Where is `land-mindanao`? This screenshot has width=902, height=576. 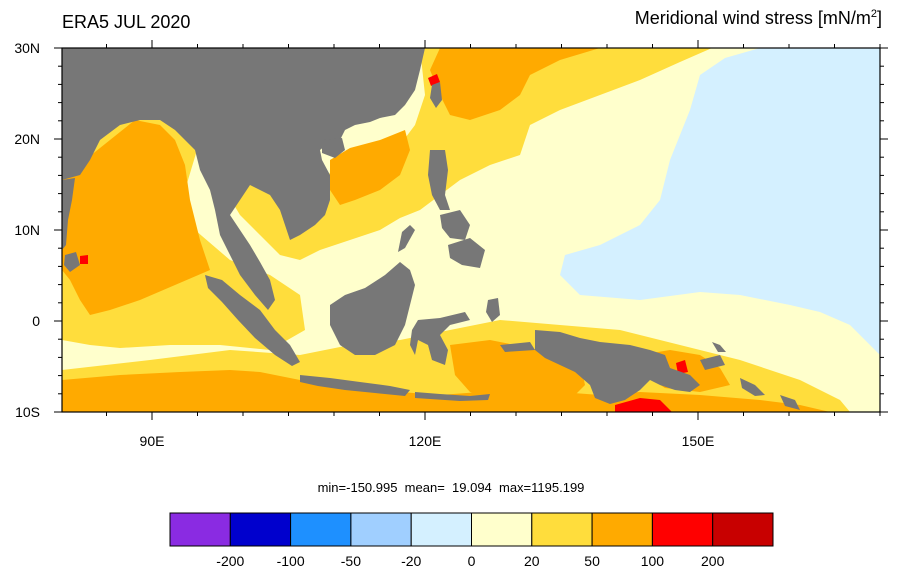 land-mindanao is located at coordinates (466, 253).